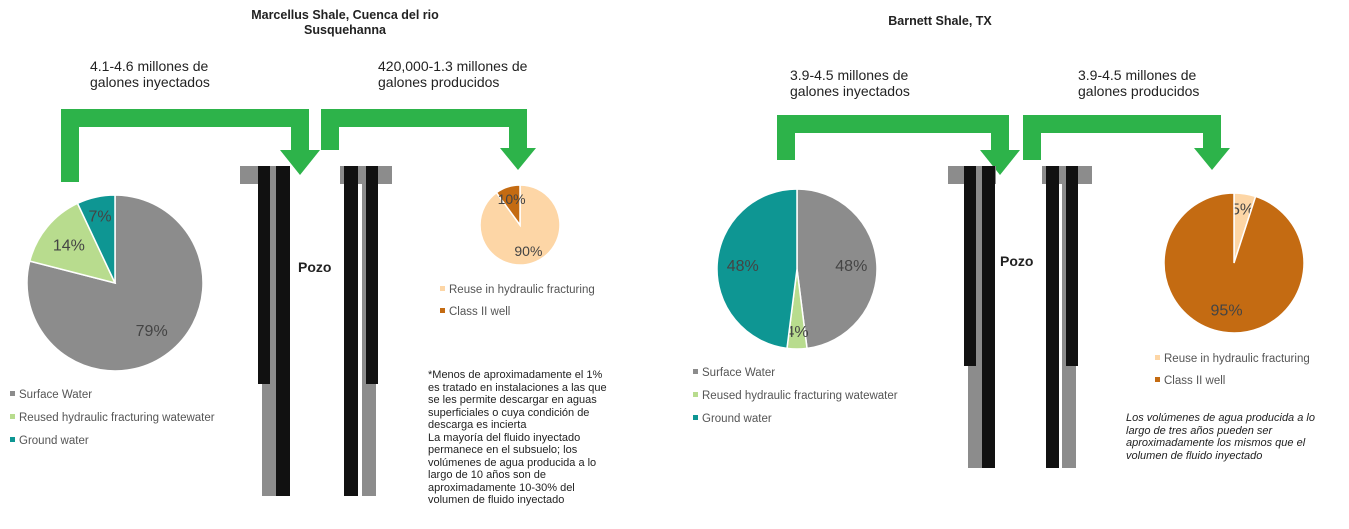 The height and width of the screenshot is (529, 1349). What do you see at coordinates (1227, 311) in the screenshot?
I see `data-label: 95%` at bounding box center [1227, 311].